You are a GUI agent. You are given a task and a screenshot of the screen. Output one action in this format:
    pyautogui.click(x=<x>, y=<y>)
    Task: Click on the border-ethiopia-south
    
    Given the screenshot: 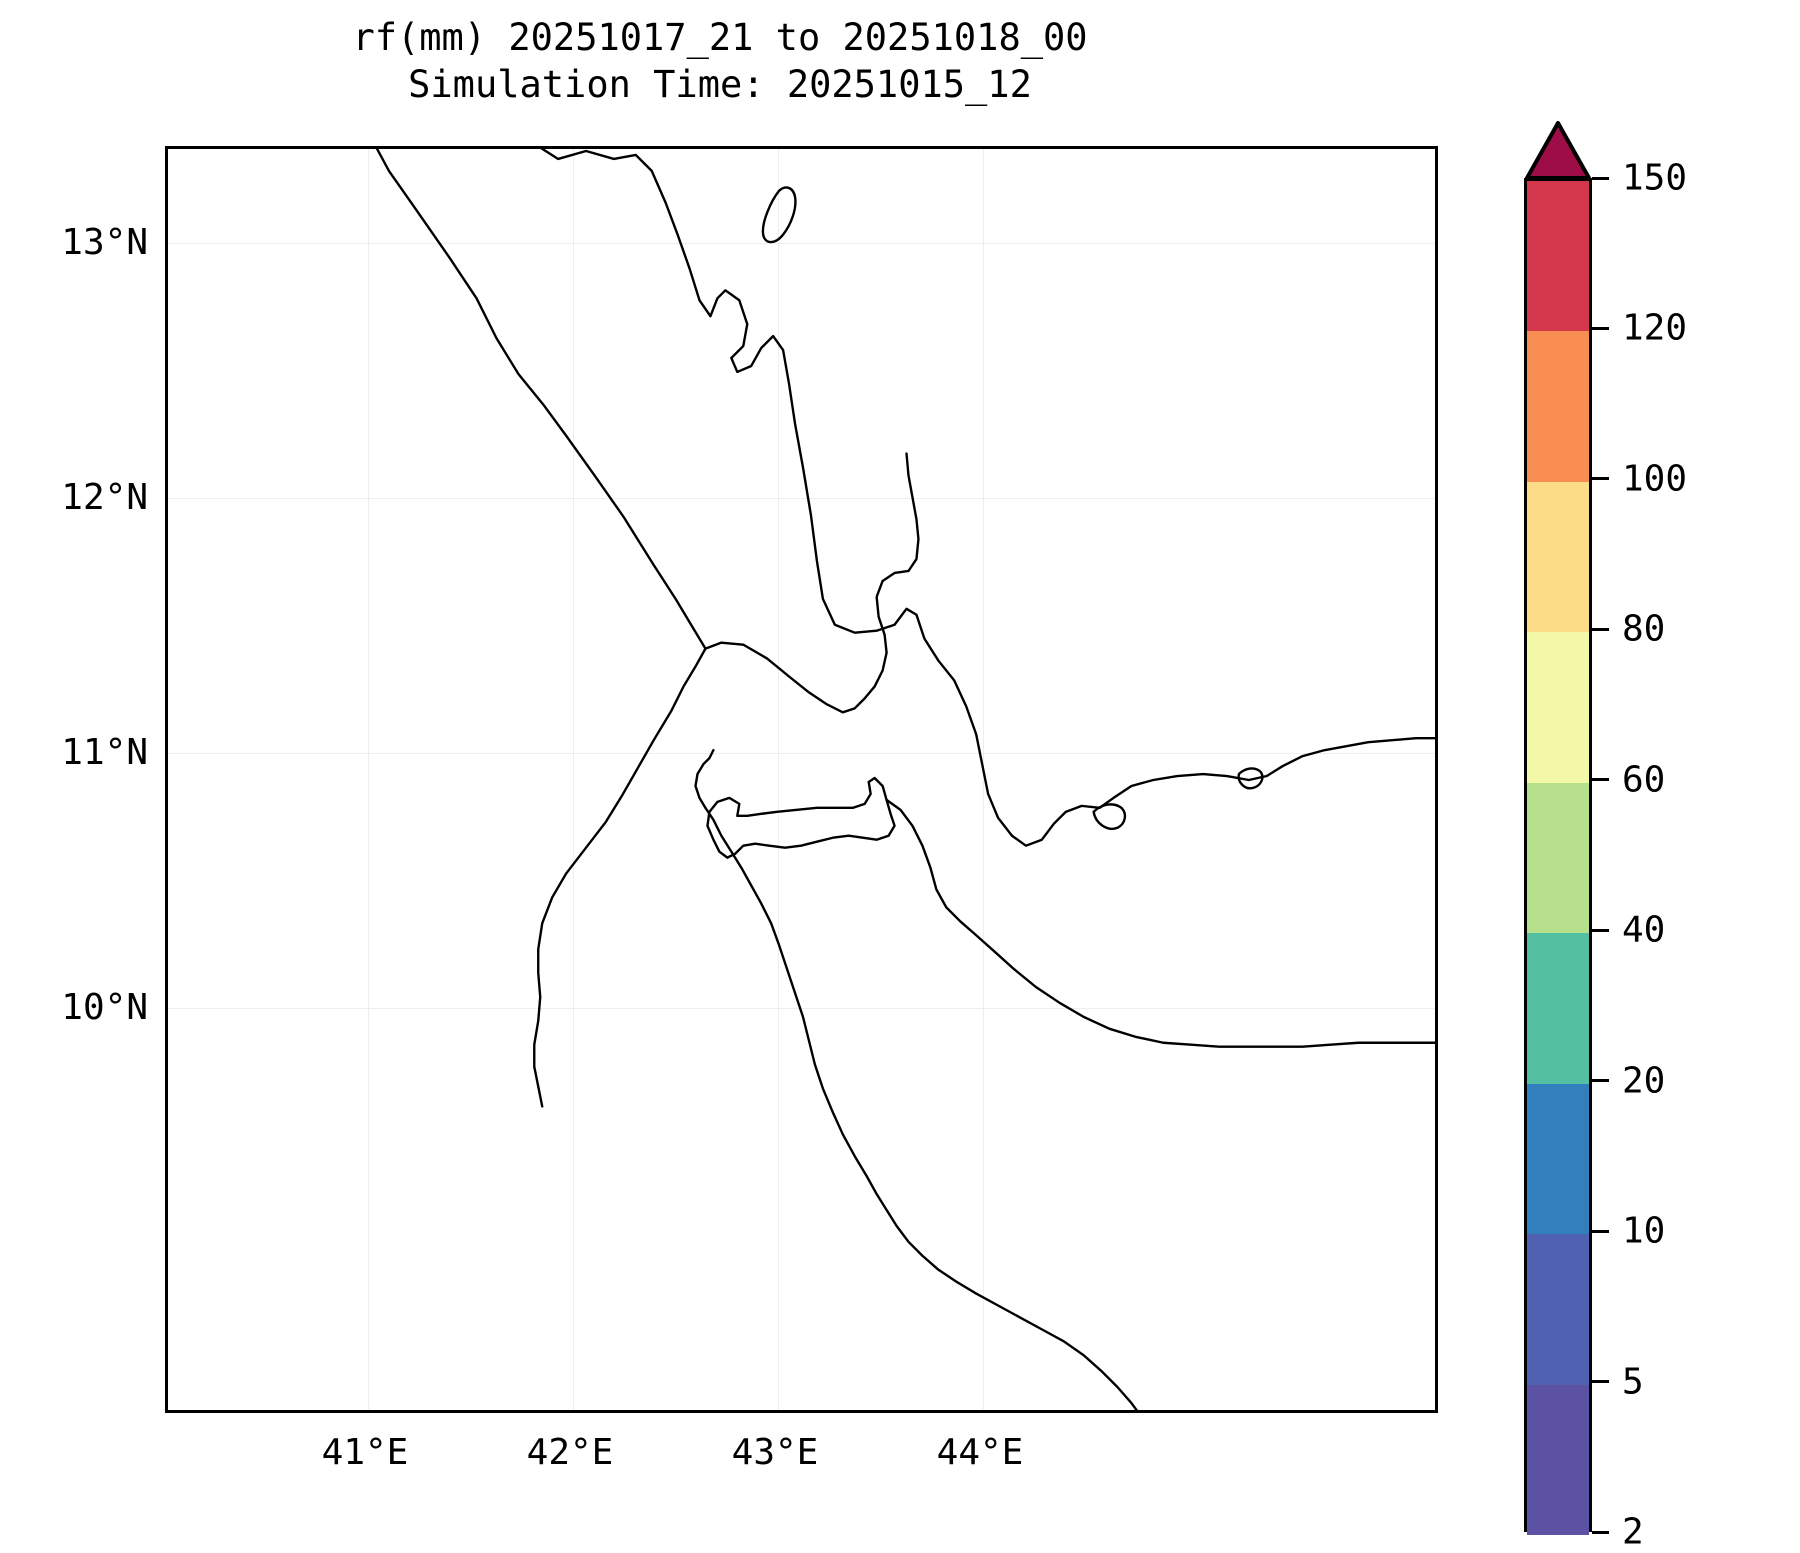 What is the action you would take?
    pyautogui.click(x=921, y=1108)
    